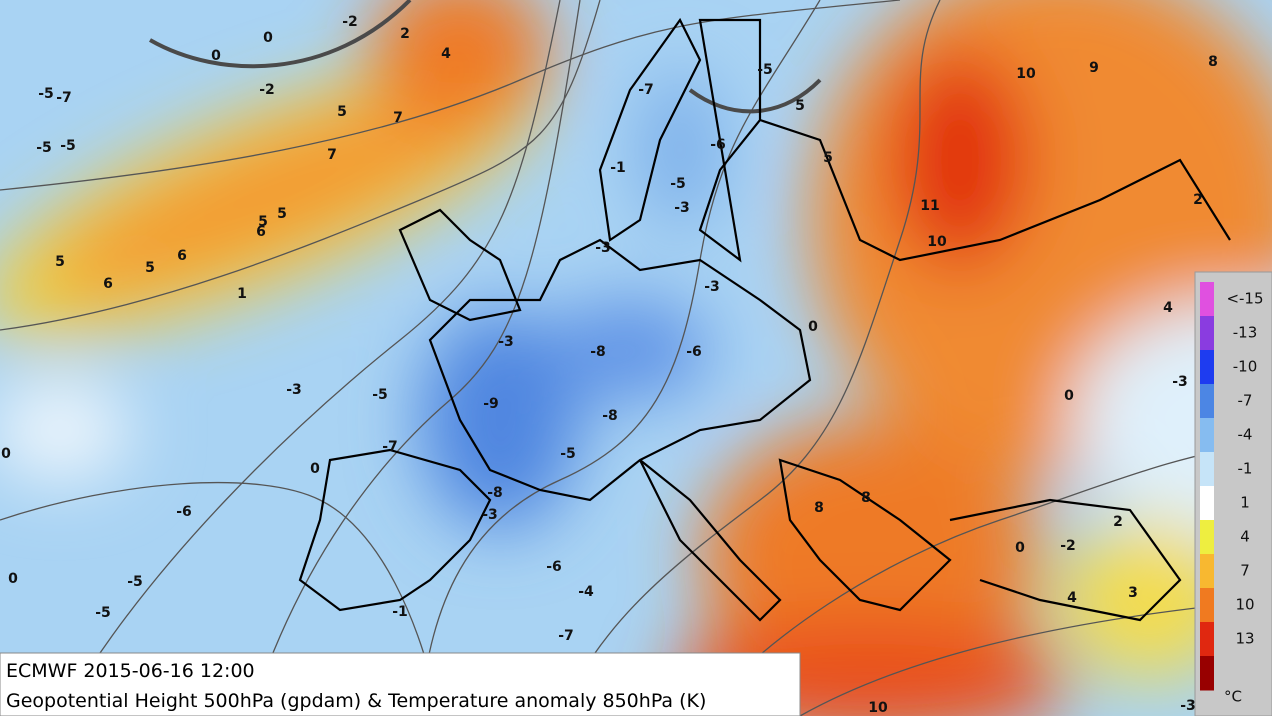 This screenshot has height=716, width=1272. What do you see at coordinates (1245, 401) in the screenshot?
I see `colorbar-label: -7` at bounding box center [1245, 401].